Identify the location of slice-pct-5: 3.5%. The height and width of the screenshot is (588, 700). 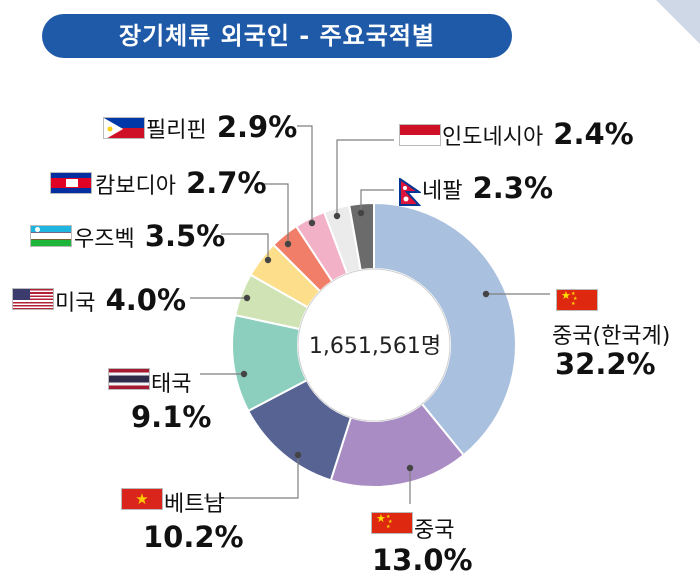
(180, 236).